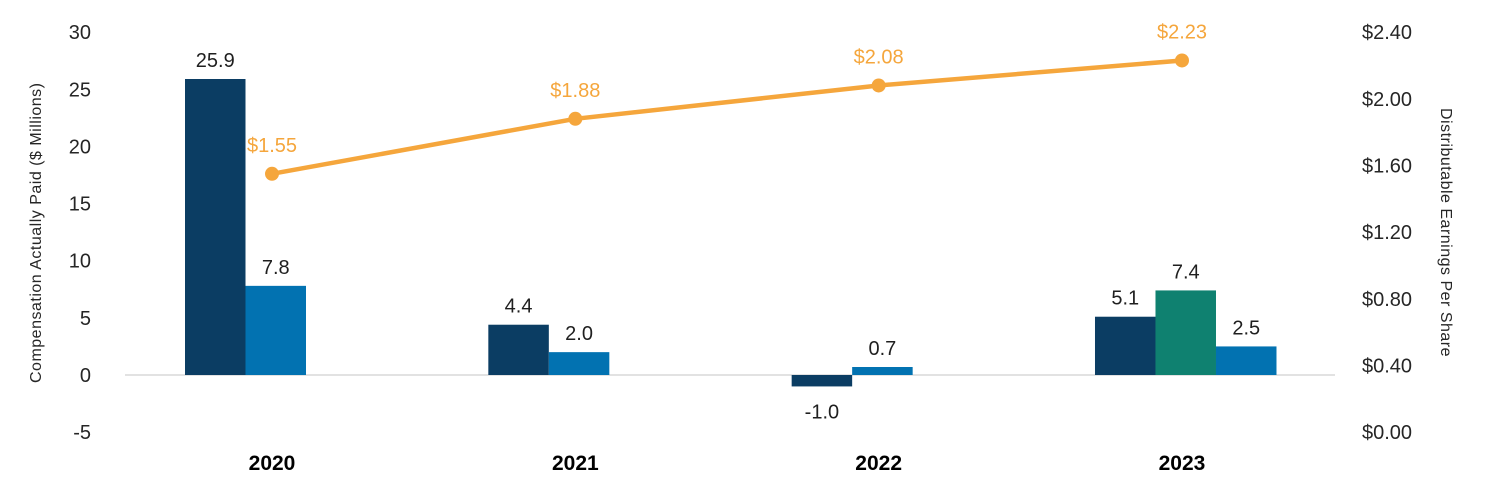 This screenshot has height=500, width=1488. What do you see at coordinates (1125, 345) in the screenshot?
I see `bar-2023-navy` at bounding box center [1125, 345].